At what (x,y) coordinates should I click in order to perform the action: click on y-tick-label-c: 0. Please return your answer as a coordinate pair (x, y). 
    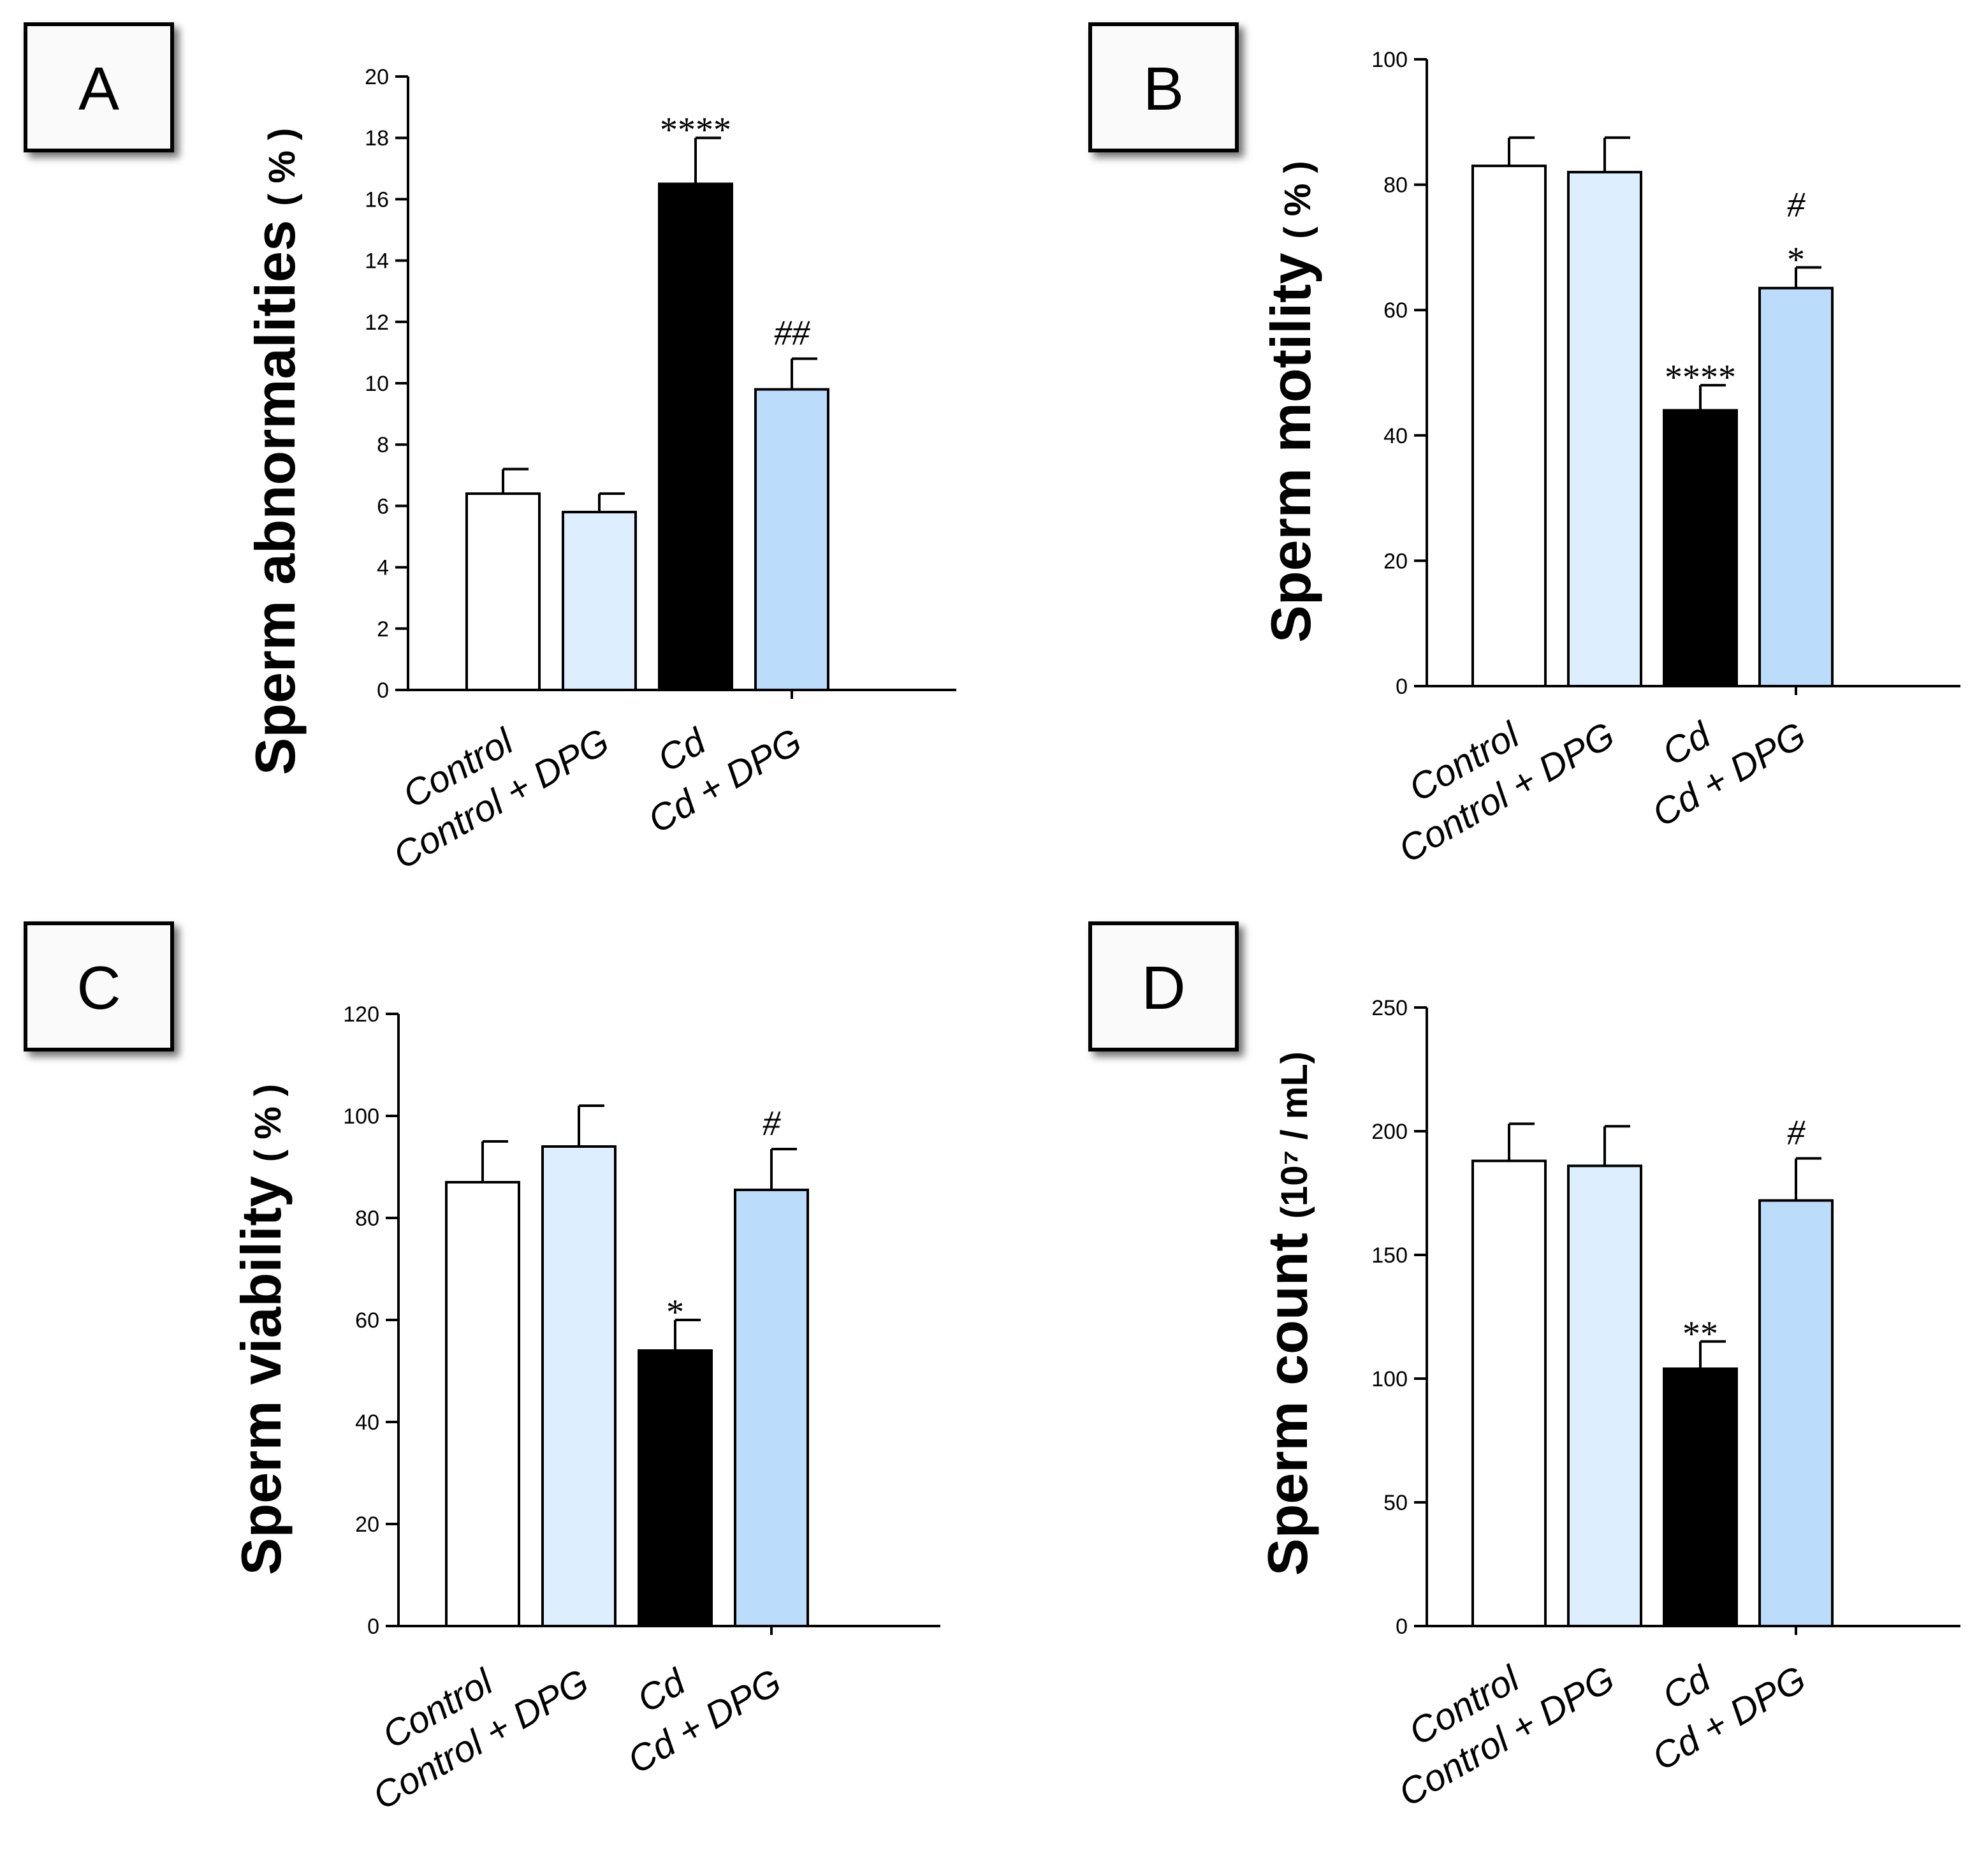
    Looking at the image, I should click on (373, 1627).